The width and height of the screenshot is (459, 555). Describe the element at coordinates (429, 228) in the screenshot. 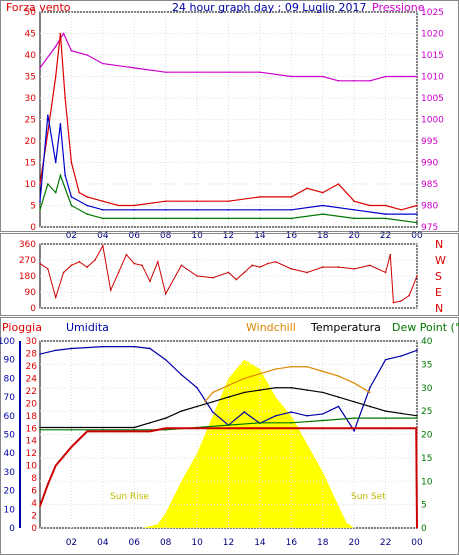

I see `y-right-tick: 975` at that location.